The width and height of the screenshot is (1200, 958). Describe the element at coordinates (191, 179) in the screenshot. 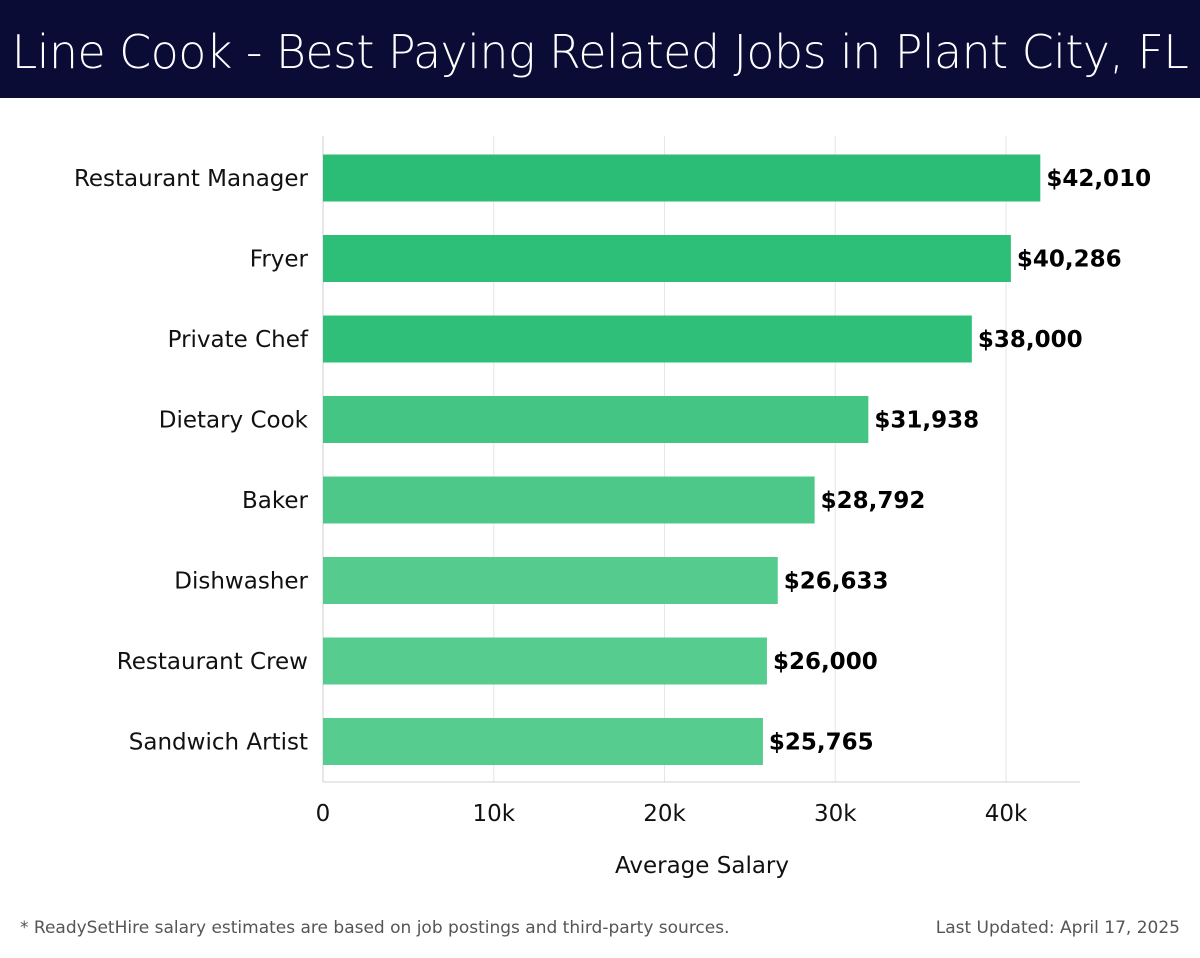

I see `y-tick-label: Restaurant Manager` at that location.